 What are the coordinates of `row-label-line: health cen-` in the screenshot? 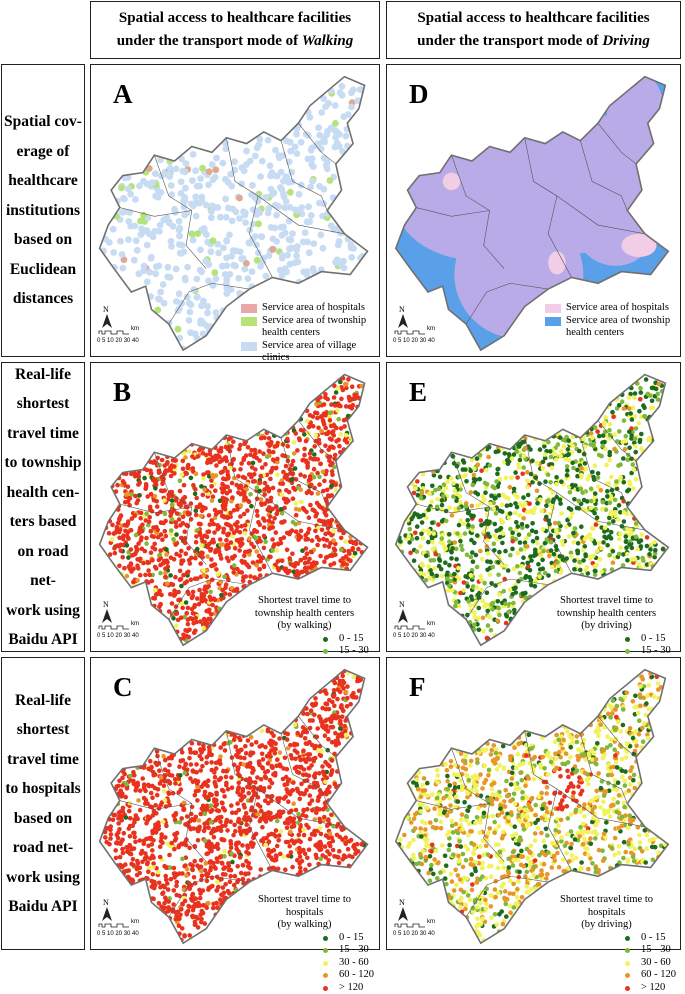 It's located at (43, 492).